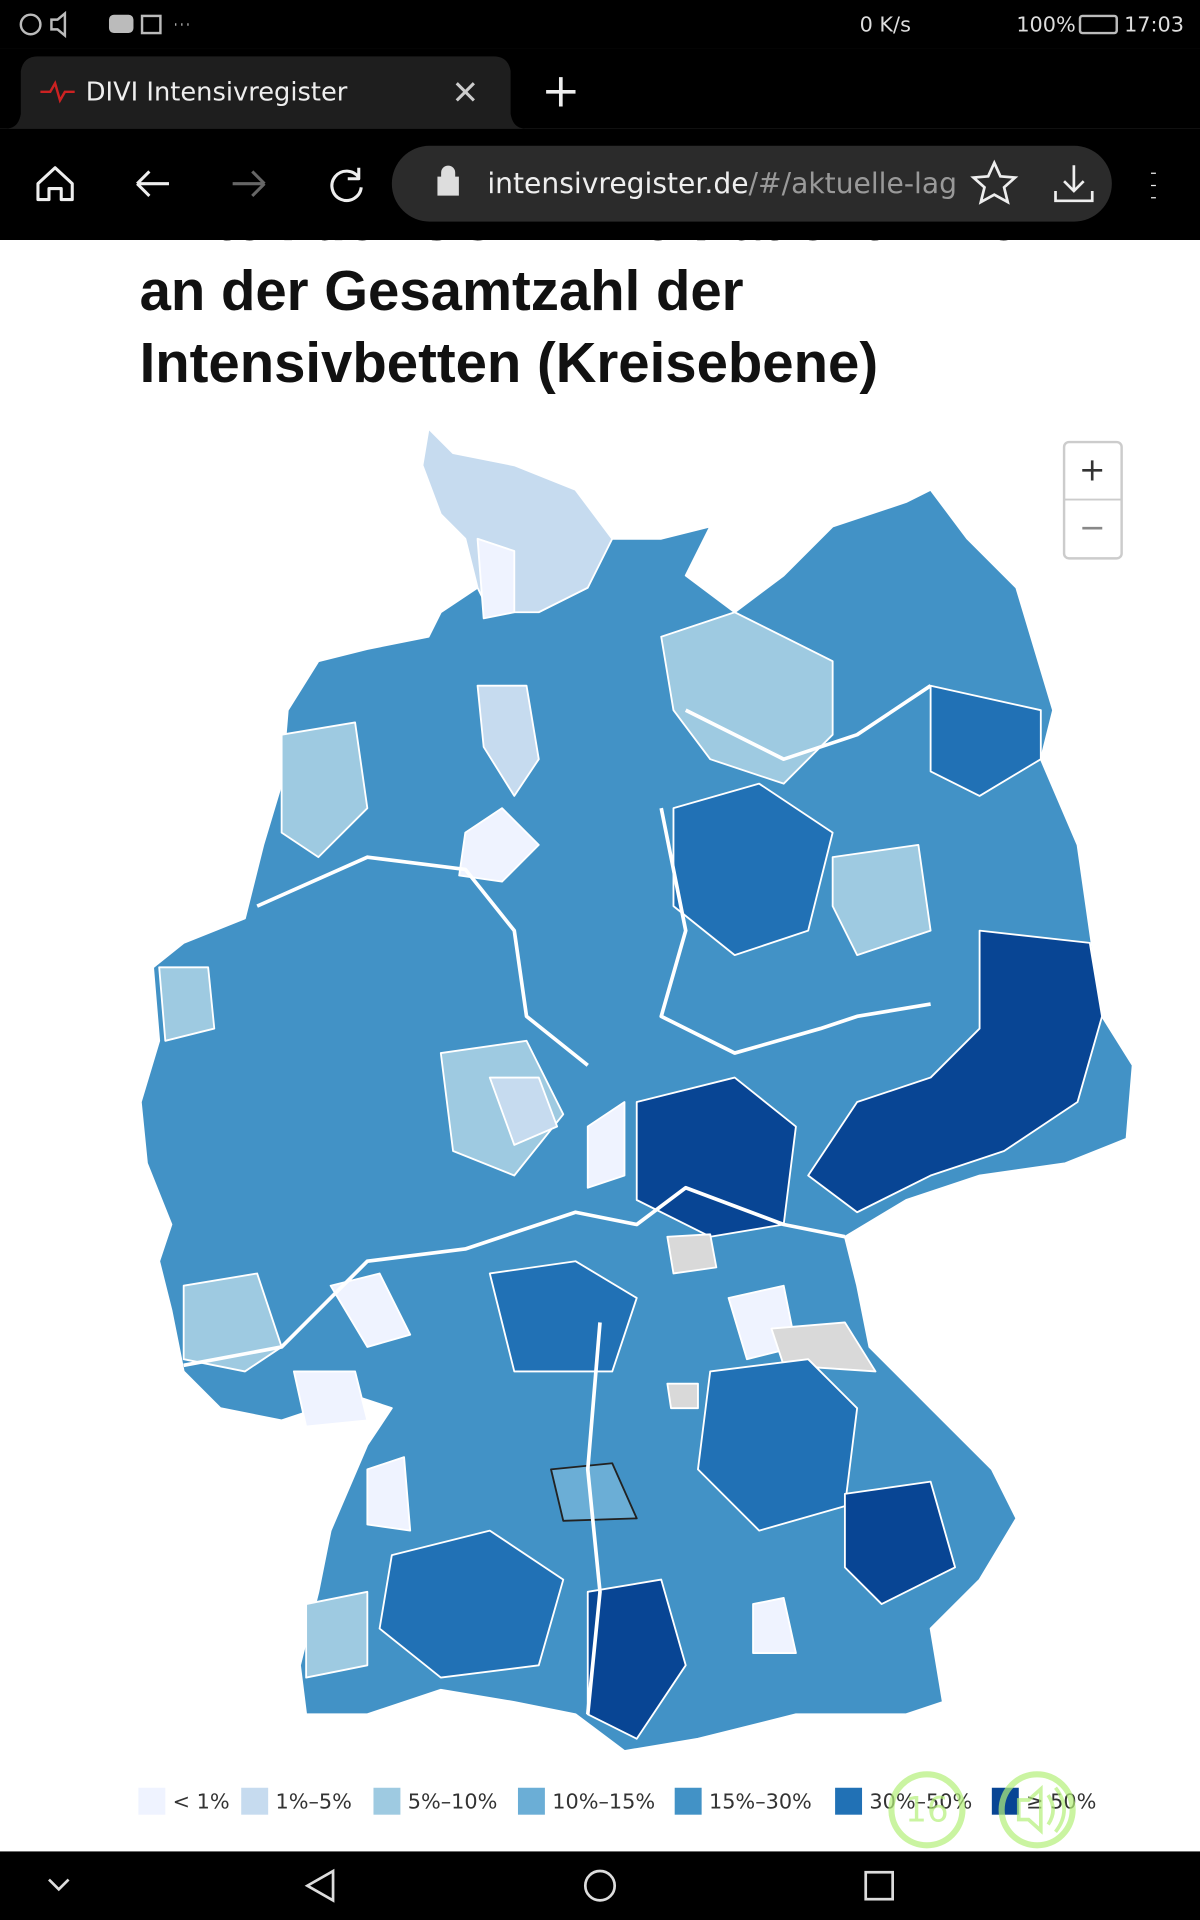  Describe the element at coordinates (59, 1885) in the screenshot. I see `nav-hide` at that location.